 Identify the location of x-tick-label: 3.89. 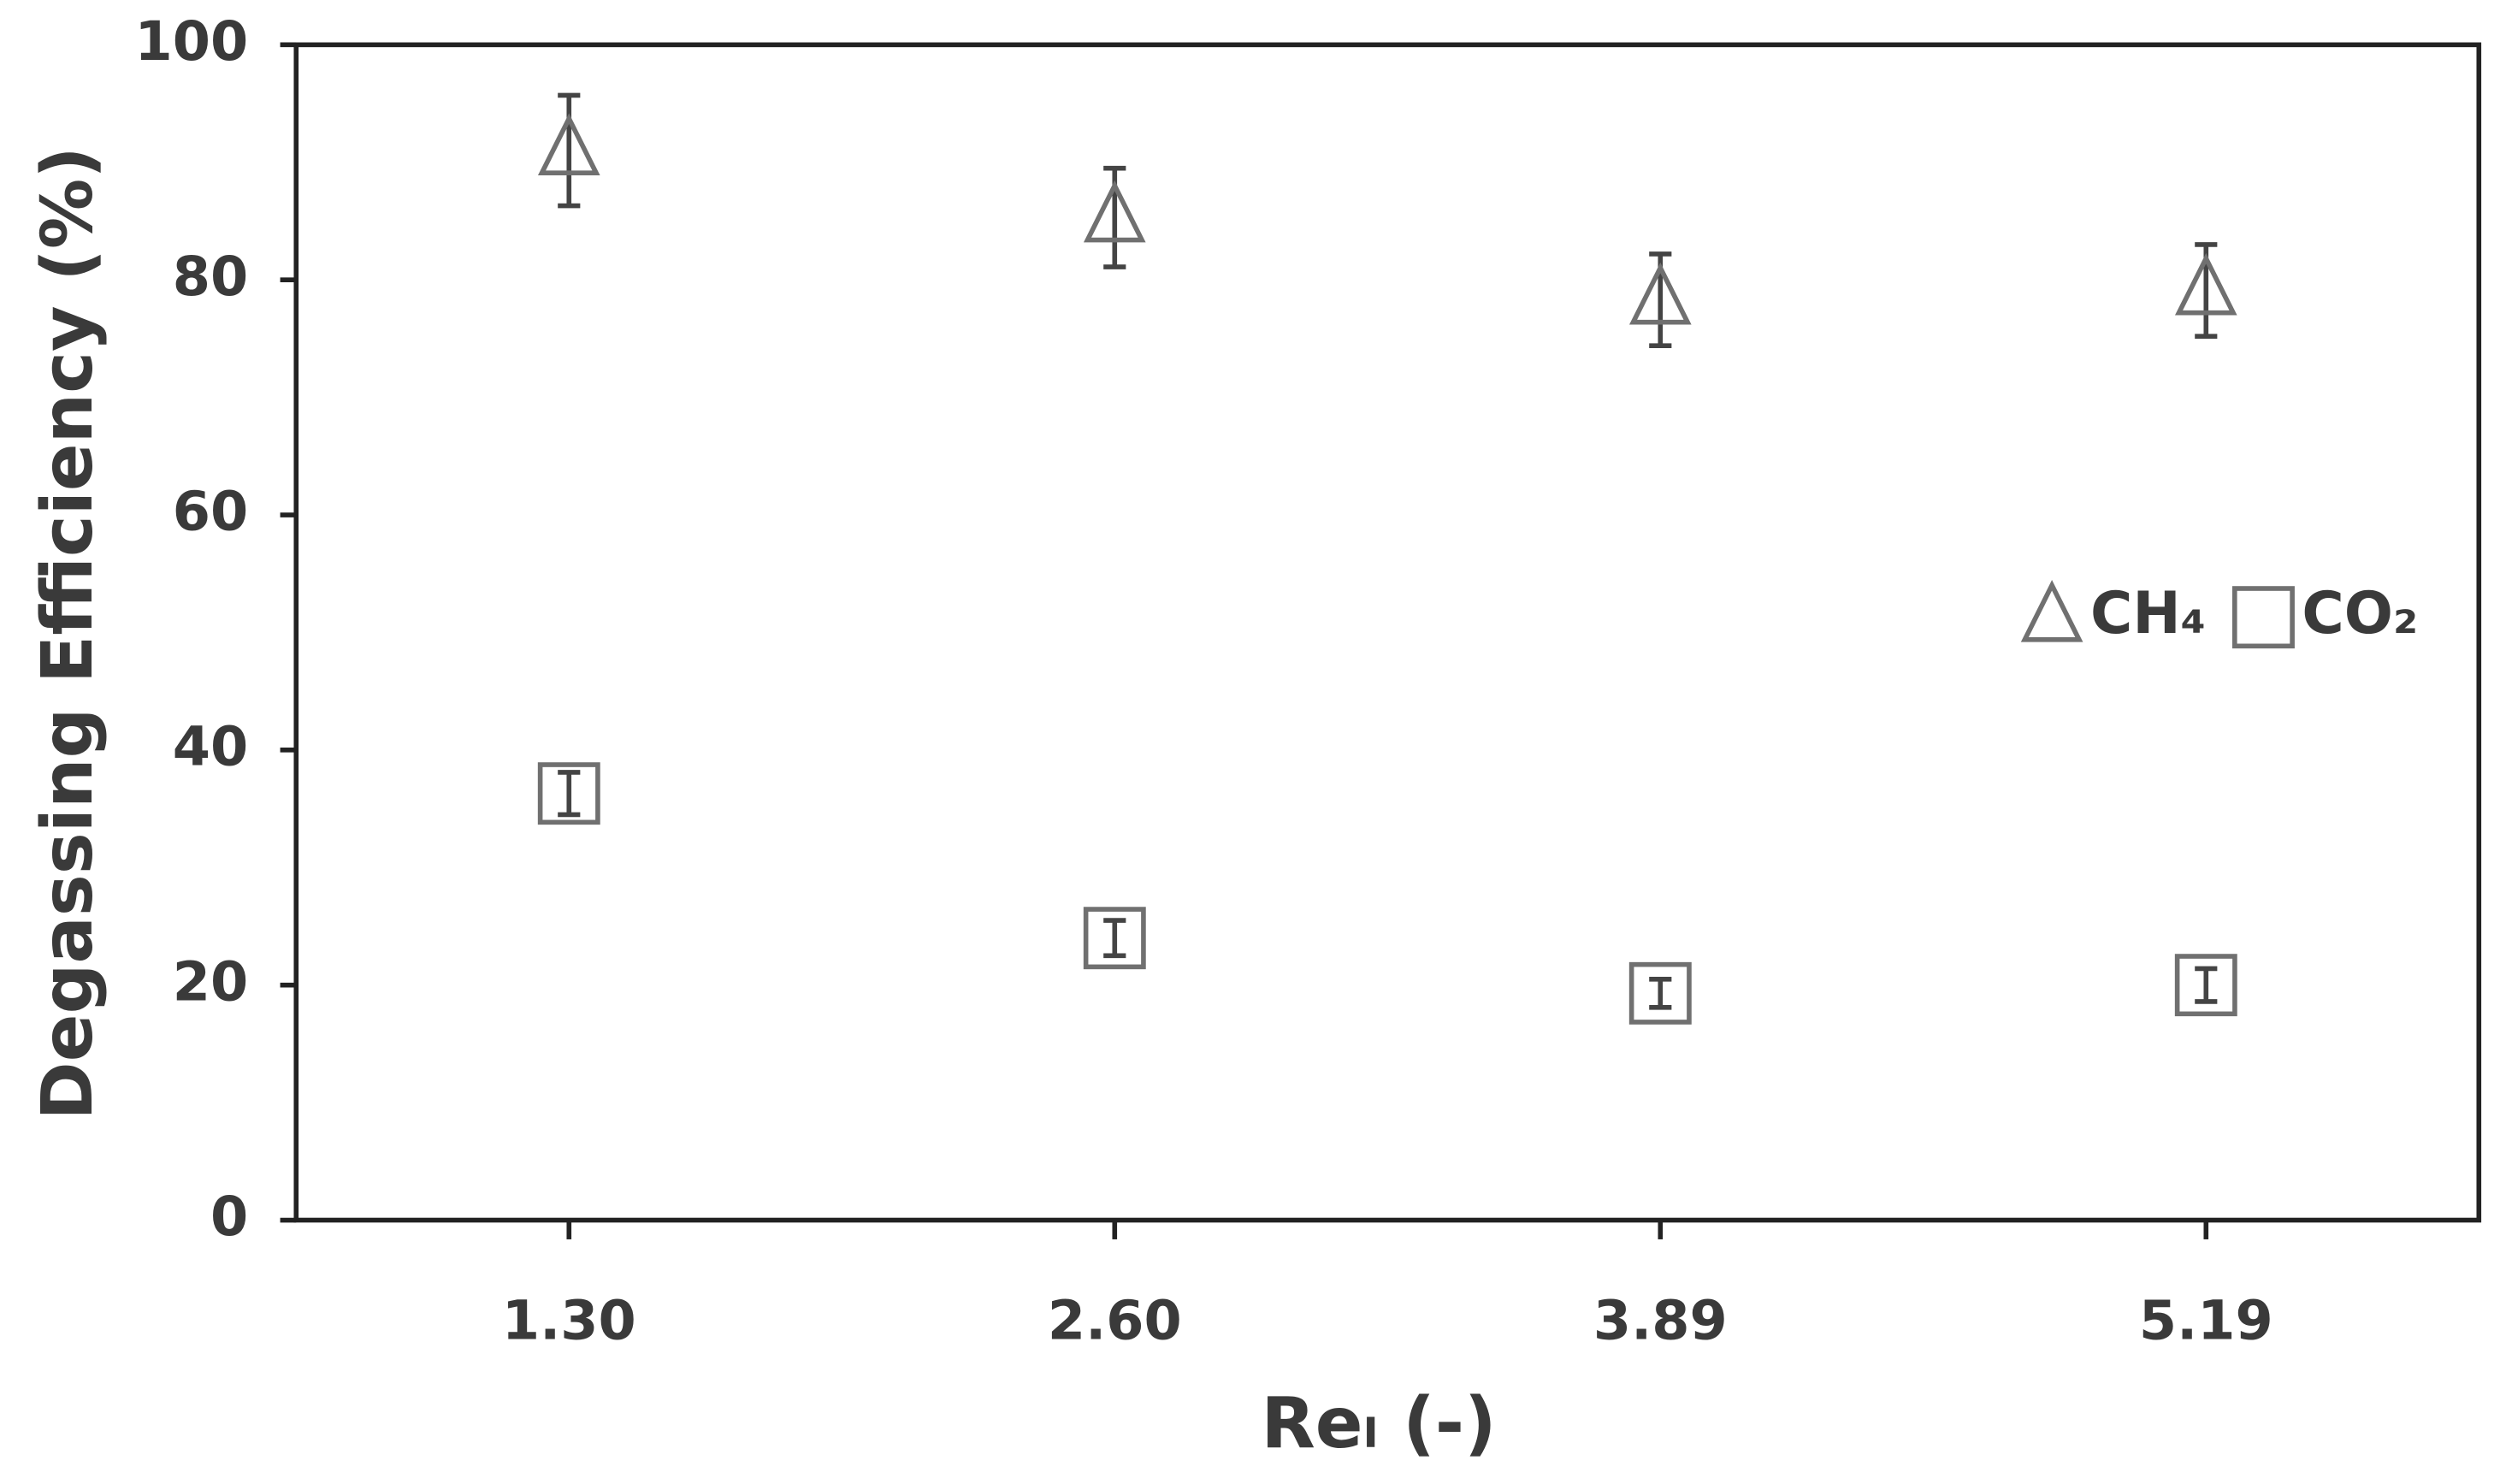
(1660, 1320).